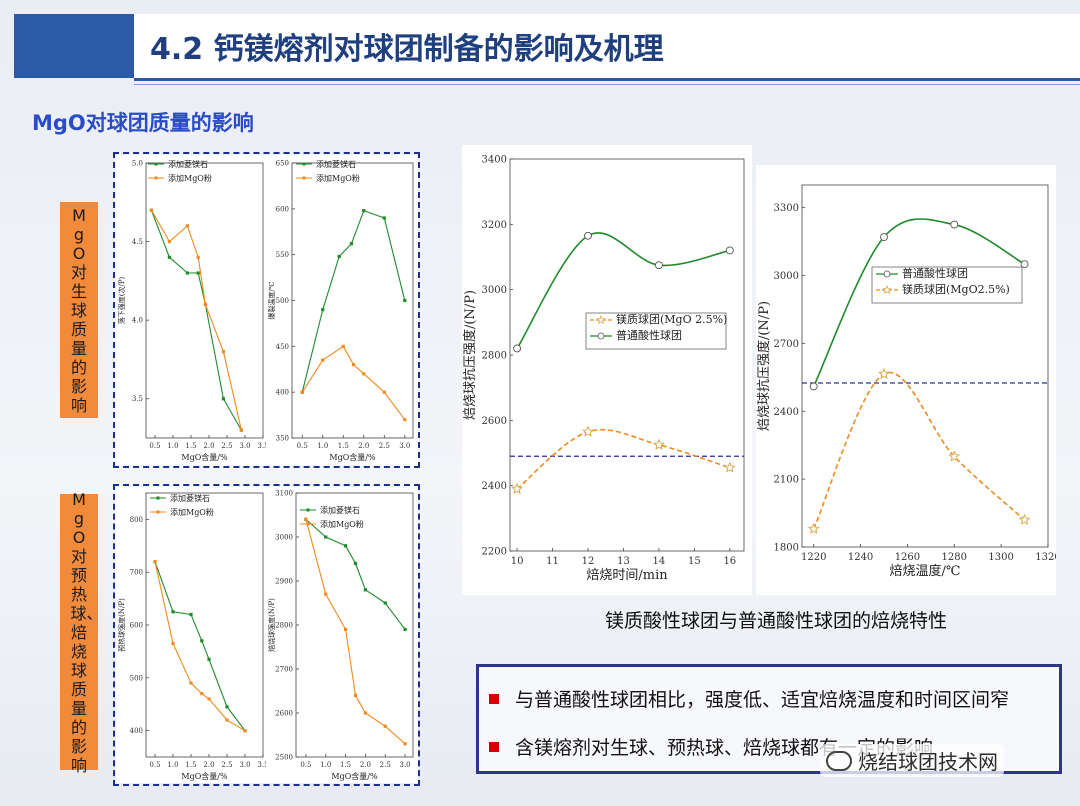 This screenshot has width=1080, height=806. Describe the element at coordinates (262, 765) in the screenshot. I see `x-tick-label: 3.5` at that location.